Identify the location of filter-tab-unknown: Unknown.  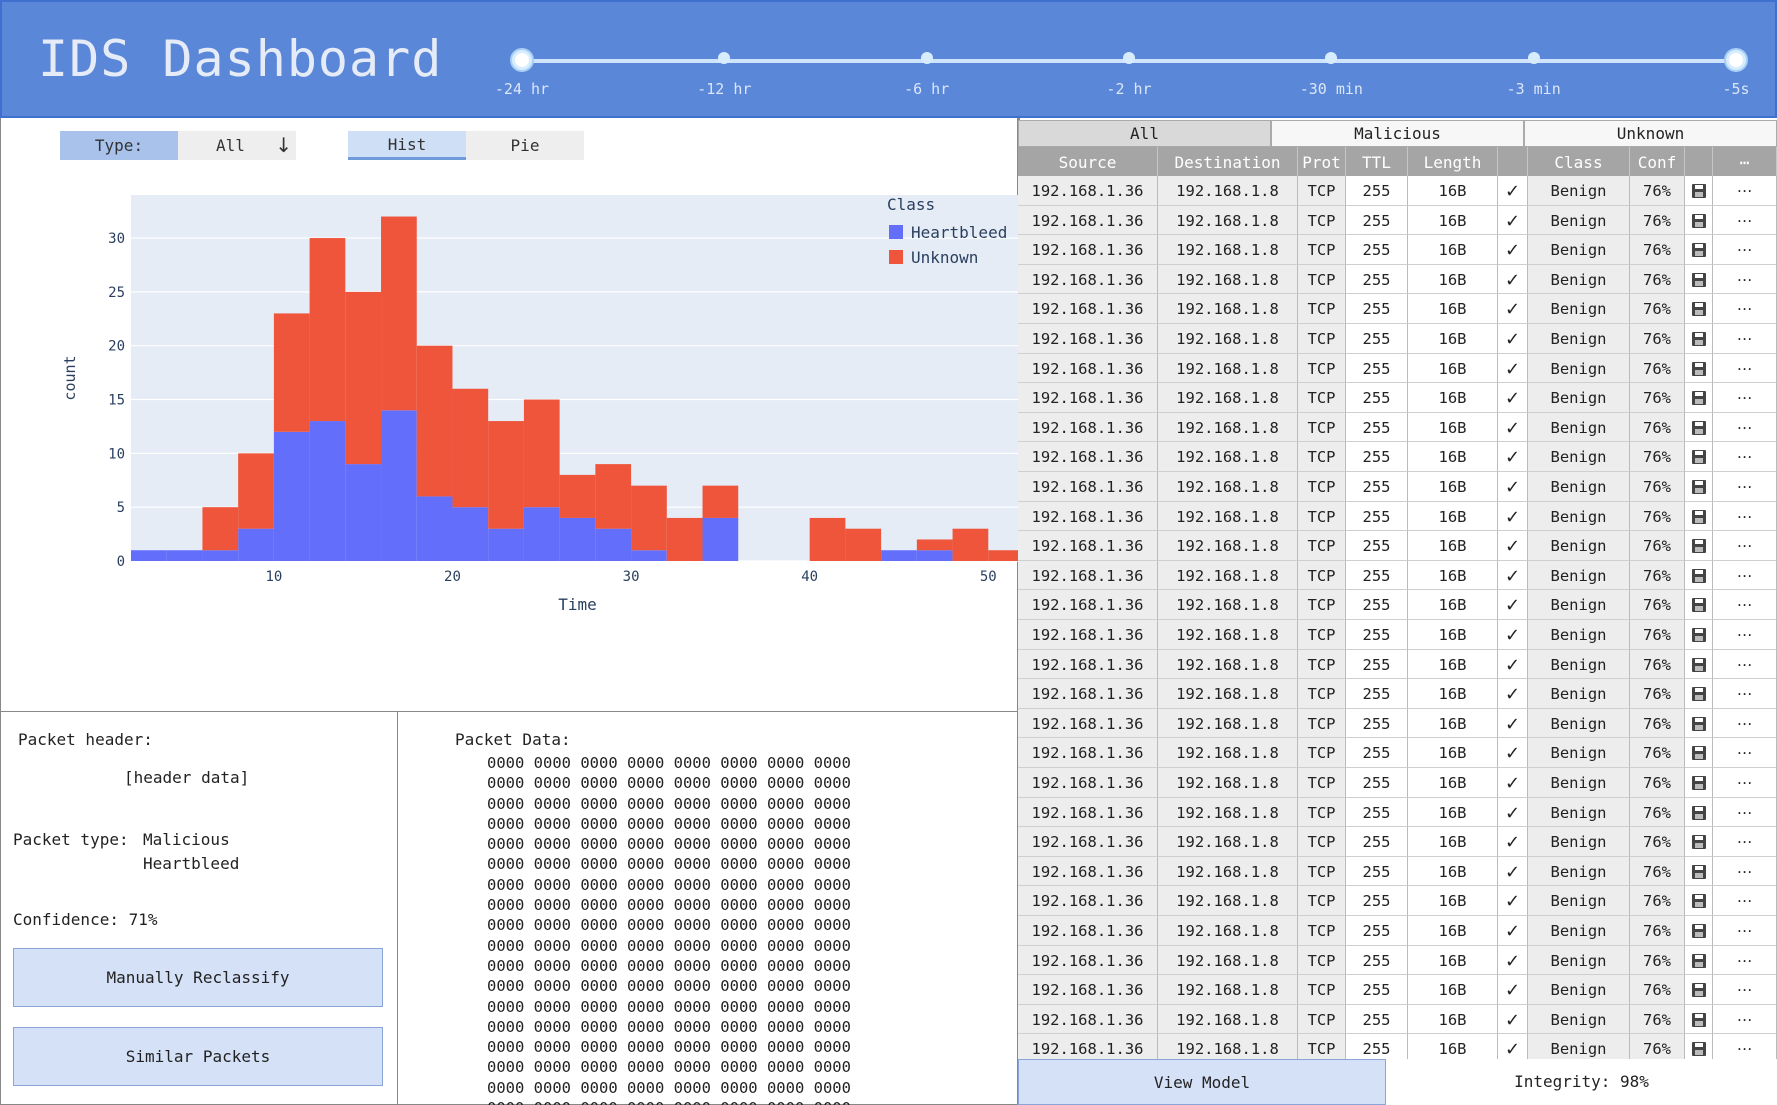
(1650, 133).